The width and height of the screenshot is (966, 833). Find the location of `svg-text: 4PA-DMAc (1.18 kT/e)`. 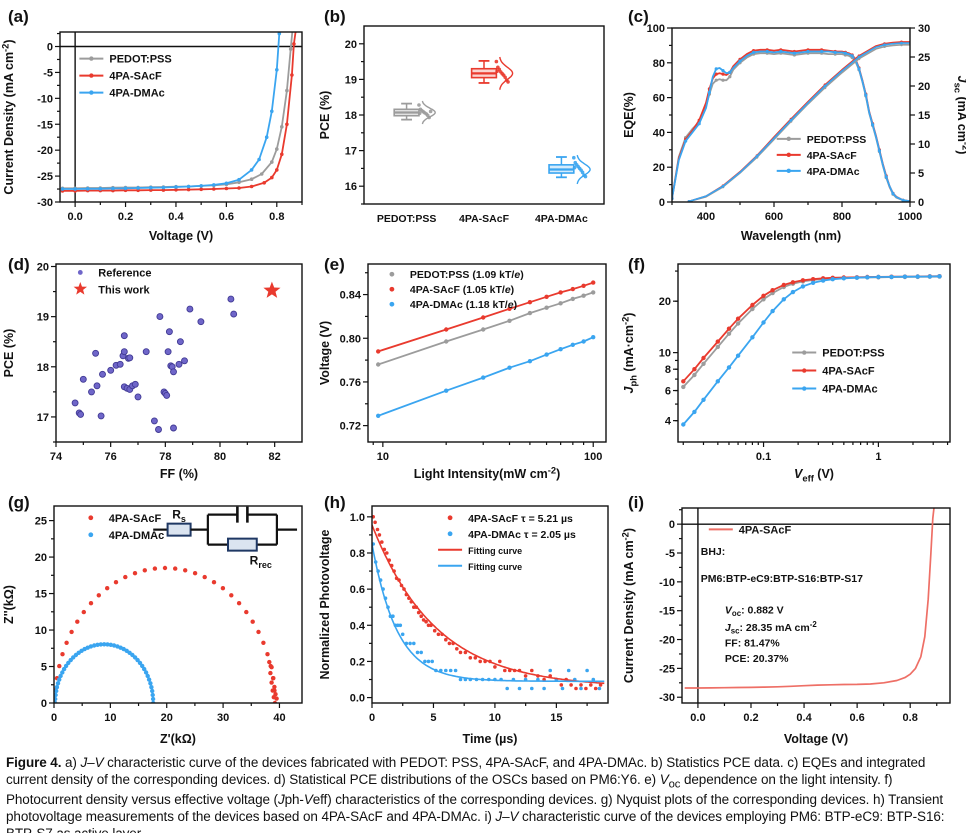

svg-text: 4PA-DMAc (1.18 kT/e) is located at coordinates (463, 305).